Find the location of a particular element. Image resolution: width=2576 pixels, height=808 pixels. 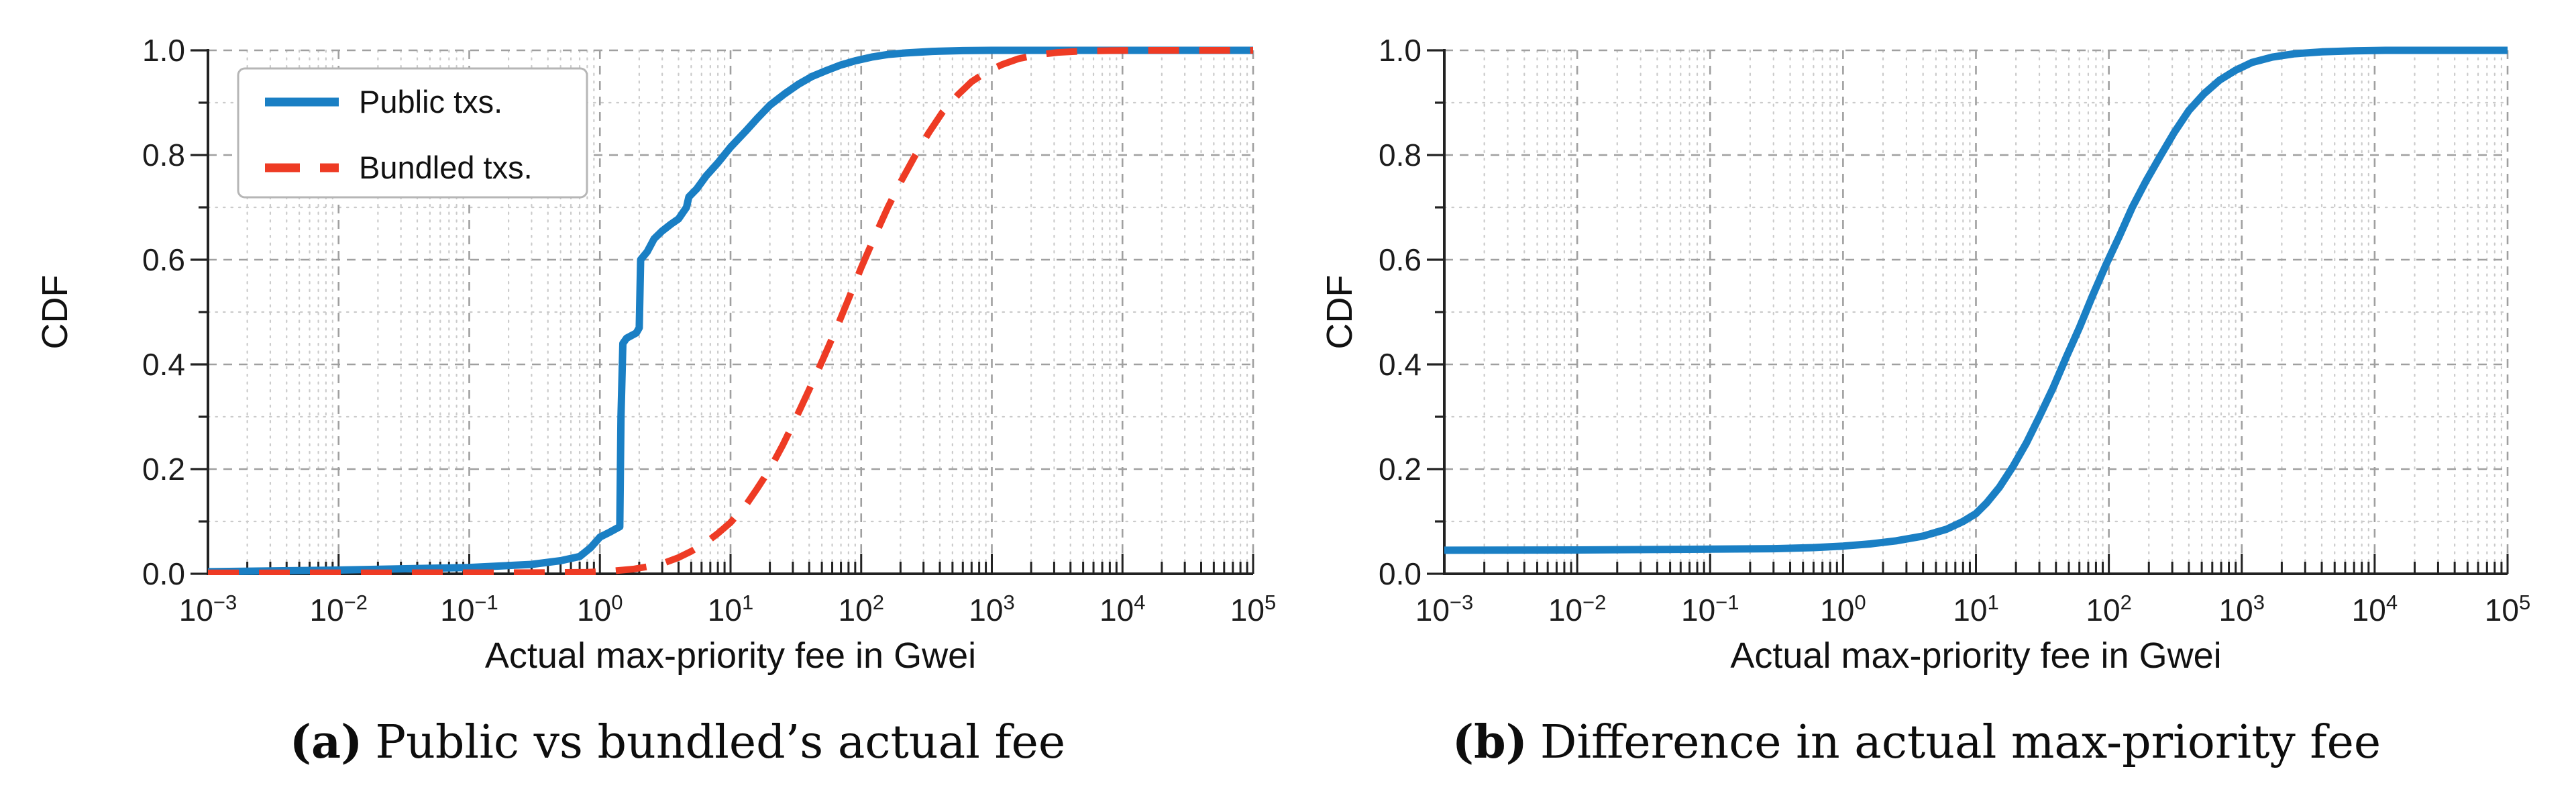

legend-label: Public txs. is located at coordinates (430, 101).